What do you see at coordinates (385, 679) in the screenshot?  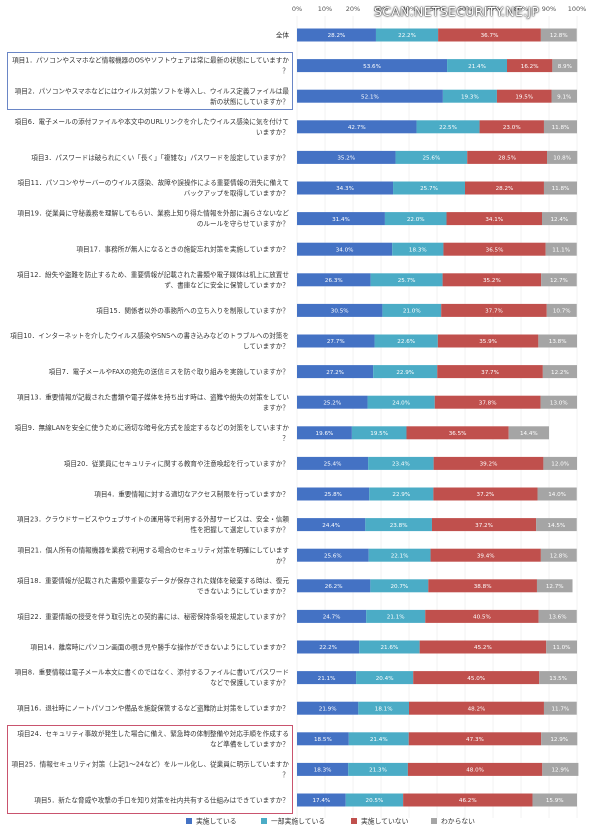 I see `data-label: 20.4%` at bounding box center [385, 679].